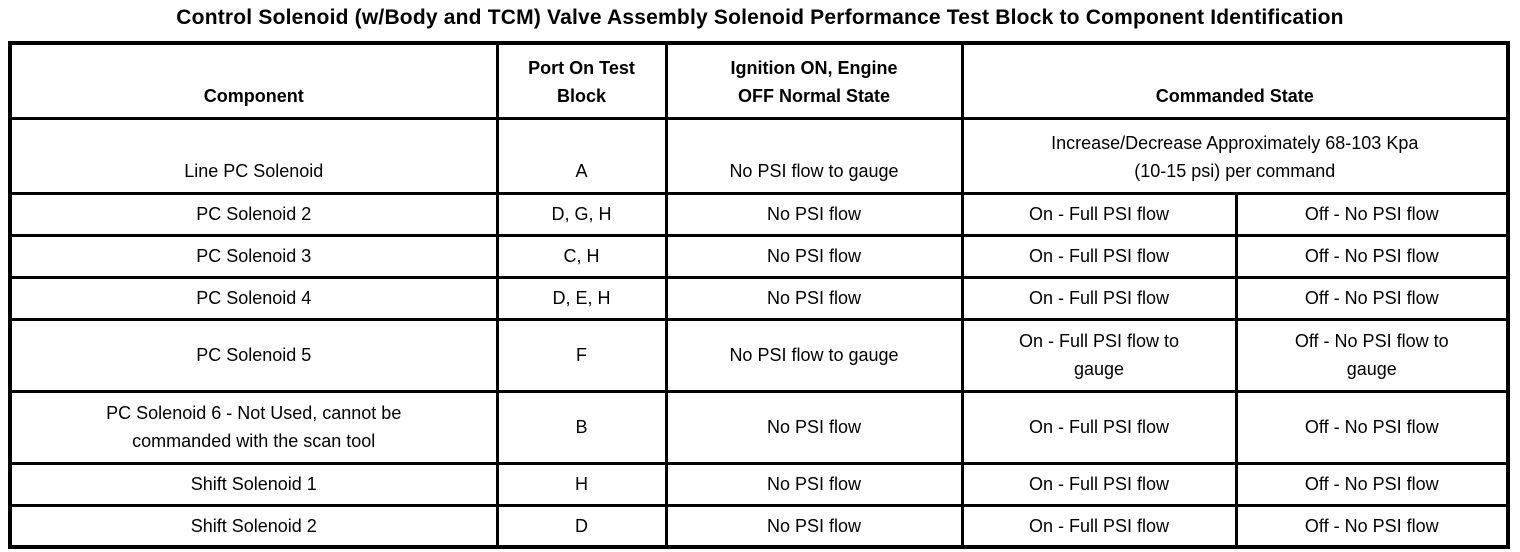  What do you see at coordinates (581, 155) in the screenshot?
I see `port-cell: A` at bounding box center [581, 155].